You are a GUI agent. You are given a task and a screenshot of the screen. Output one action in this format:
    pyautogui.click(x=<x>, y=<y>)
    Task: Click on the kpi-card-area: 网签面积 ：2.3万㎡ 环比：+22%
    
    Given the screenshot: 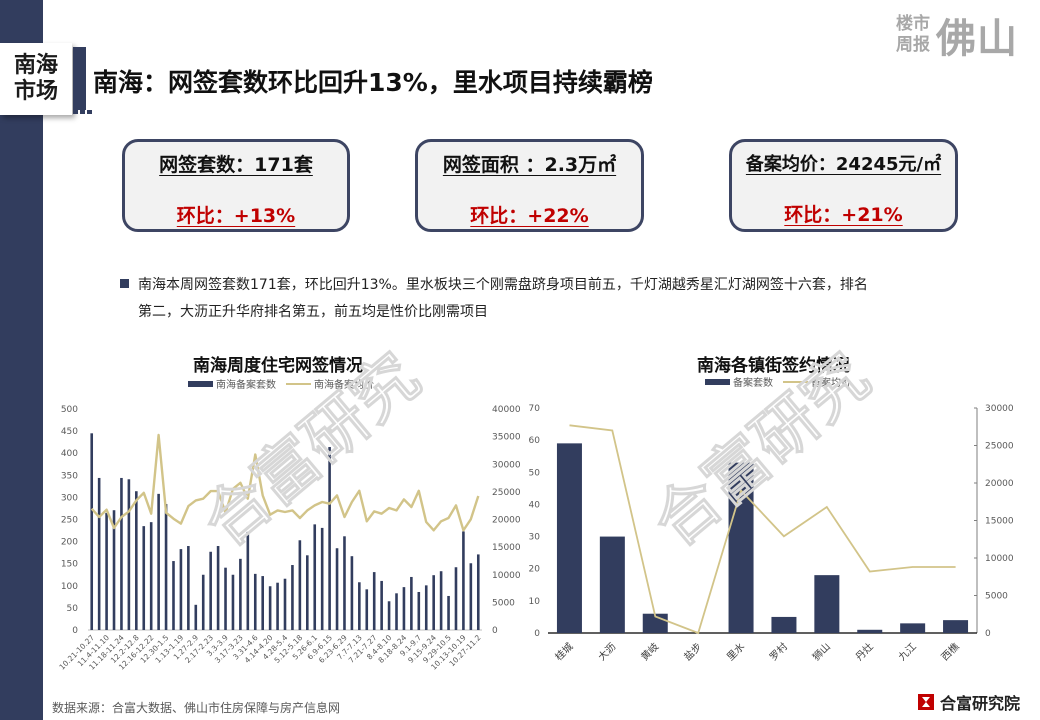 What is the action you would take?
    pyautogui.click(x=529, y=185)
    